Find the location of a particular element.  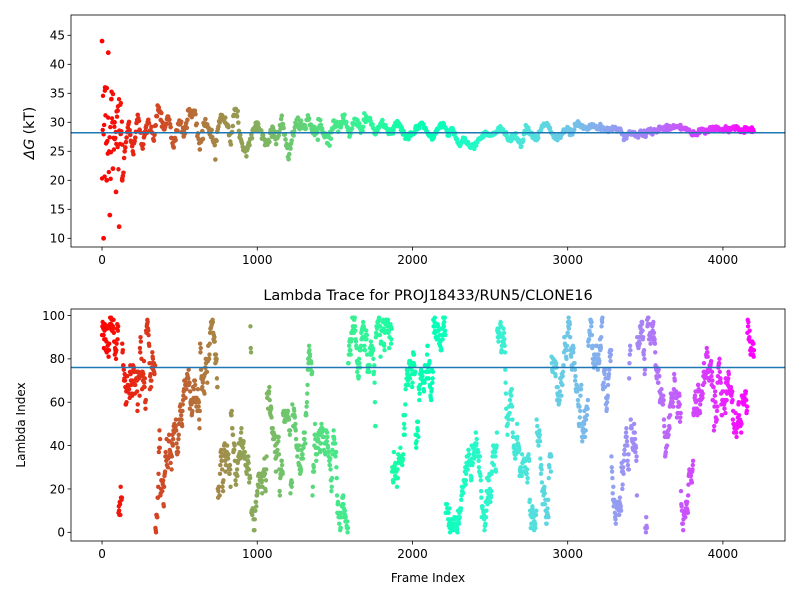

delta-g-y-ticks: 10 15 20 25 30 35 40 45 is located at coordinates (60, 137).